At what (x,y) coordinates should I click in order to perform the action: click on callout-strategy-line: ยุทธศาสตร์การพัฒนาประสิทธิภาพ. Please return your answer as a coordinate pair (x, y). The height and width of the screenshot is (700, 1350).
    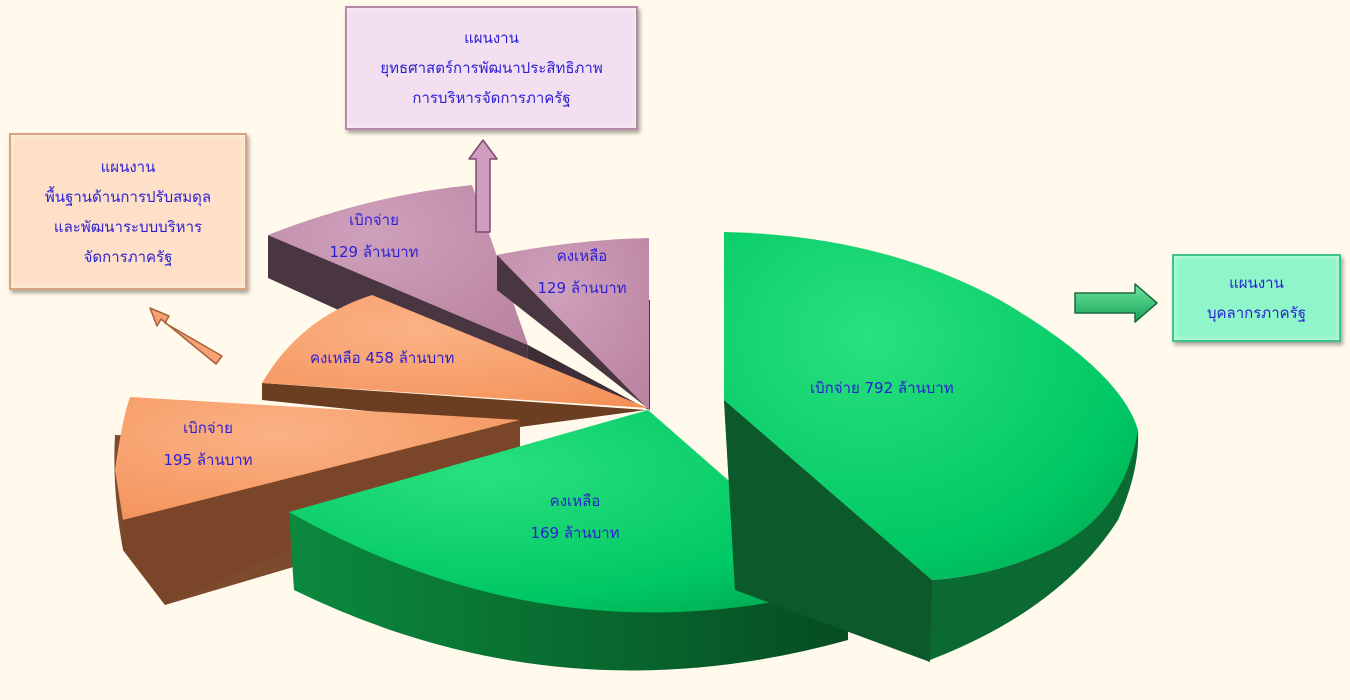
    Looking at the image, I should click on (491, 68).